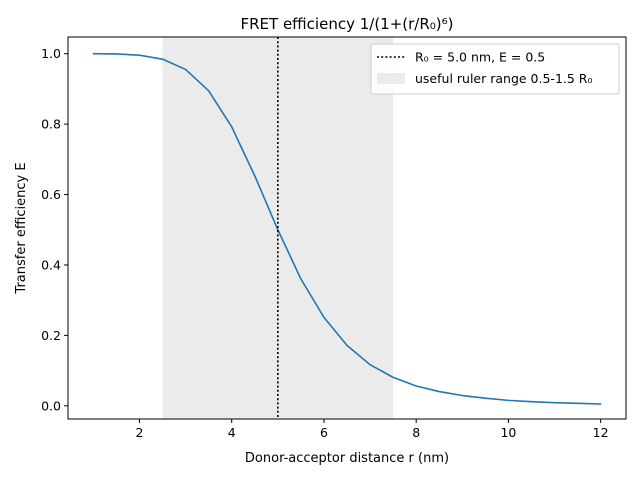 This screenshot has height=480, width=640. I want to click on chart-title: FRET efficiency 1/(1+(r/R₀)⁶), so click(346, 24).